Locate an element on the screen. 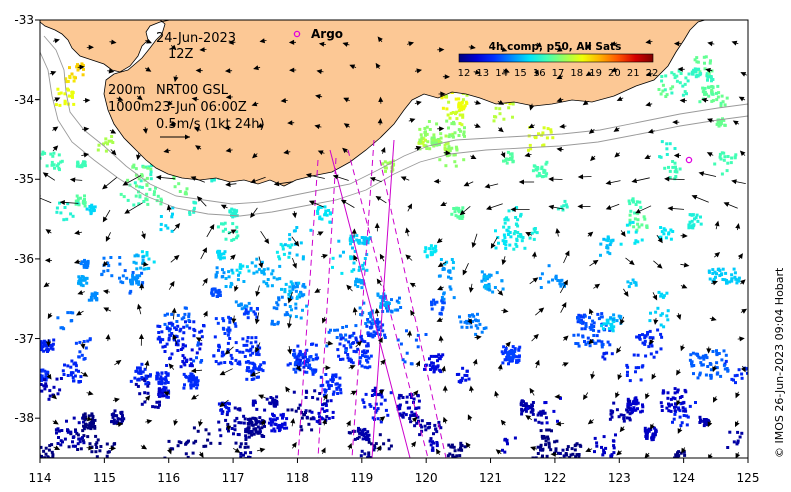 This screenshot has height=492, width=791. scale-arrow is located at coordinates (175, 137).